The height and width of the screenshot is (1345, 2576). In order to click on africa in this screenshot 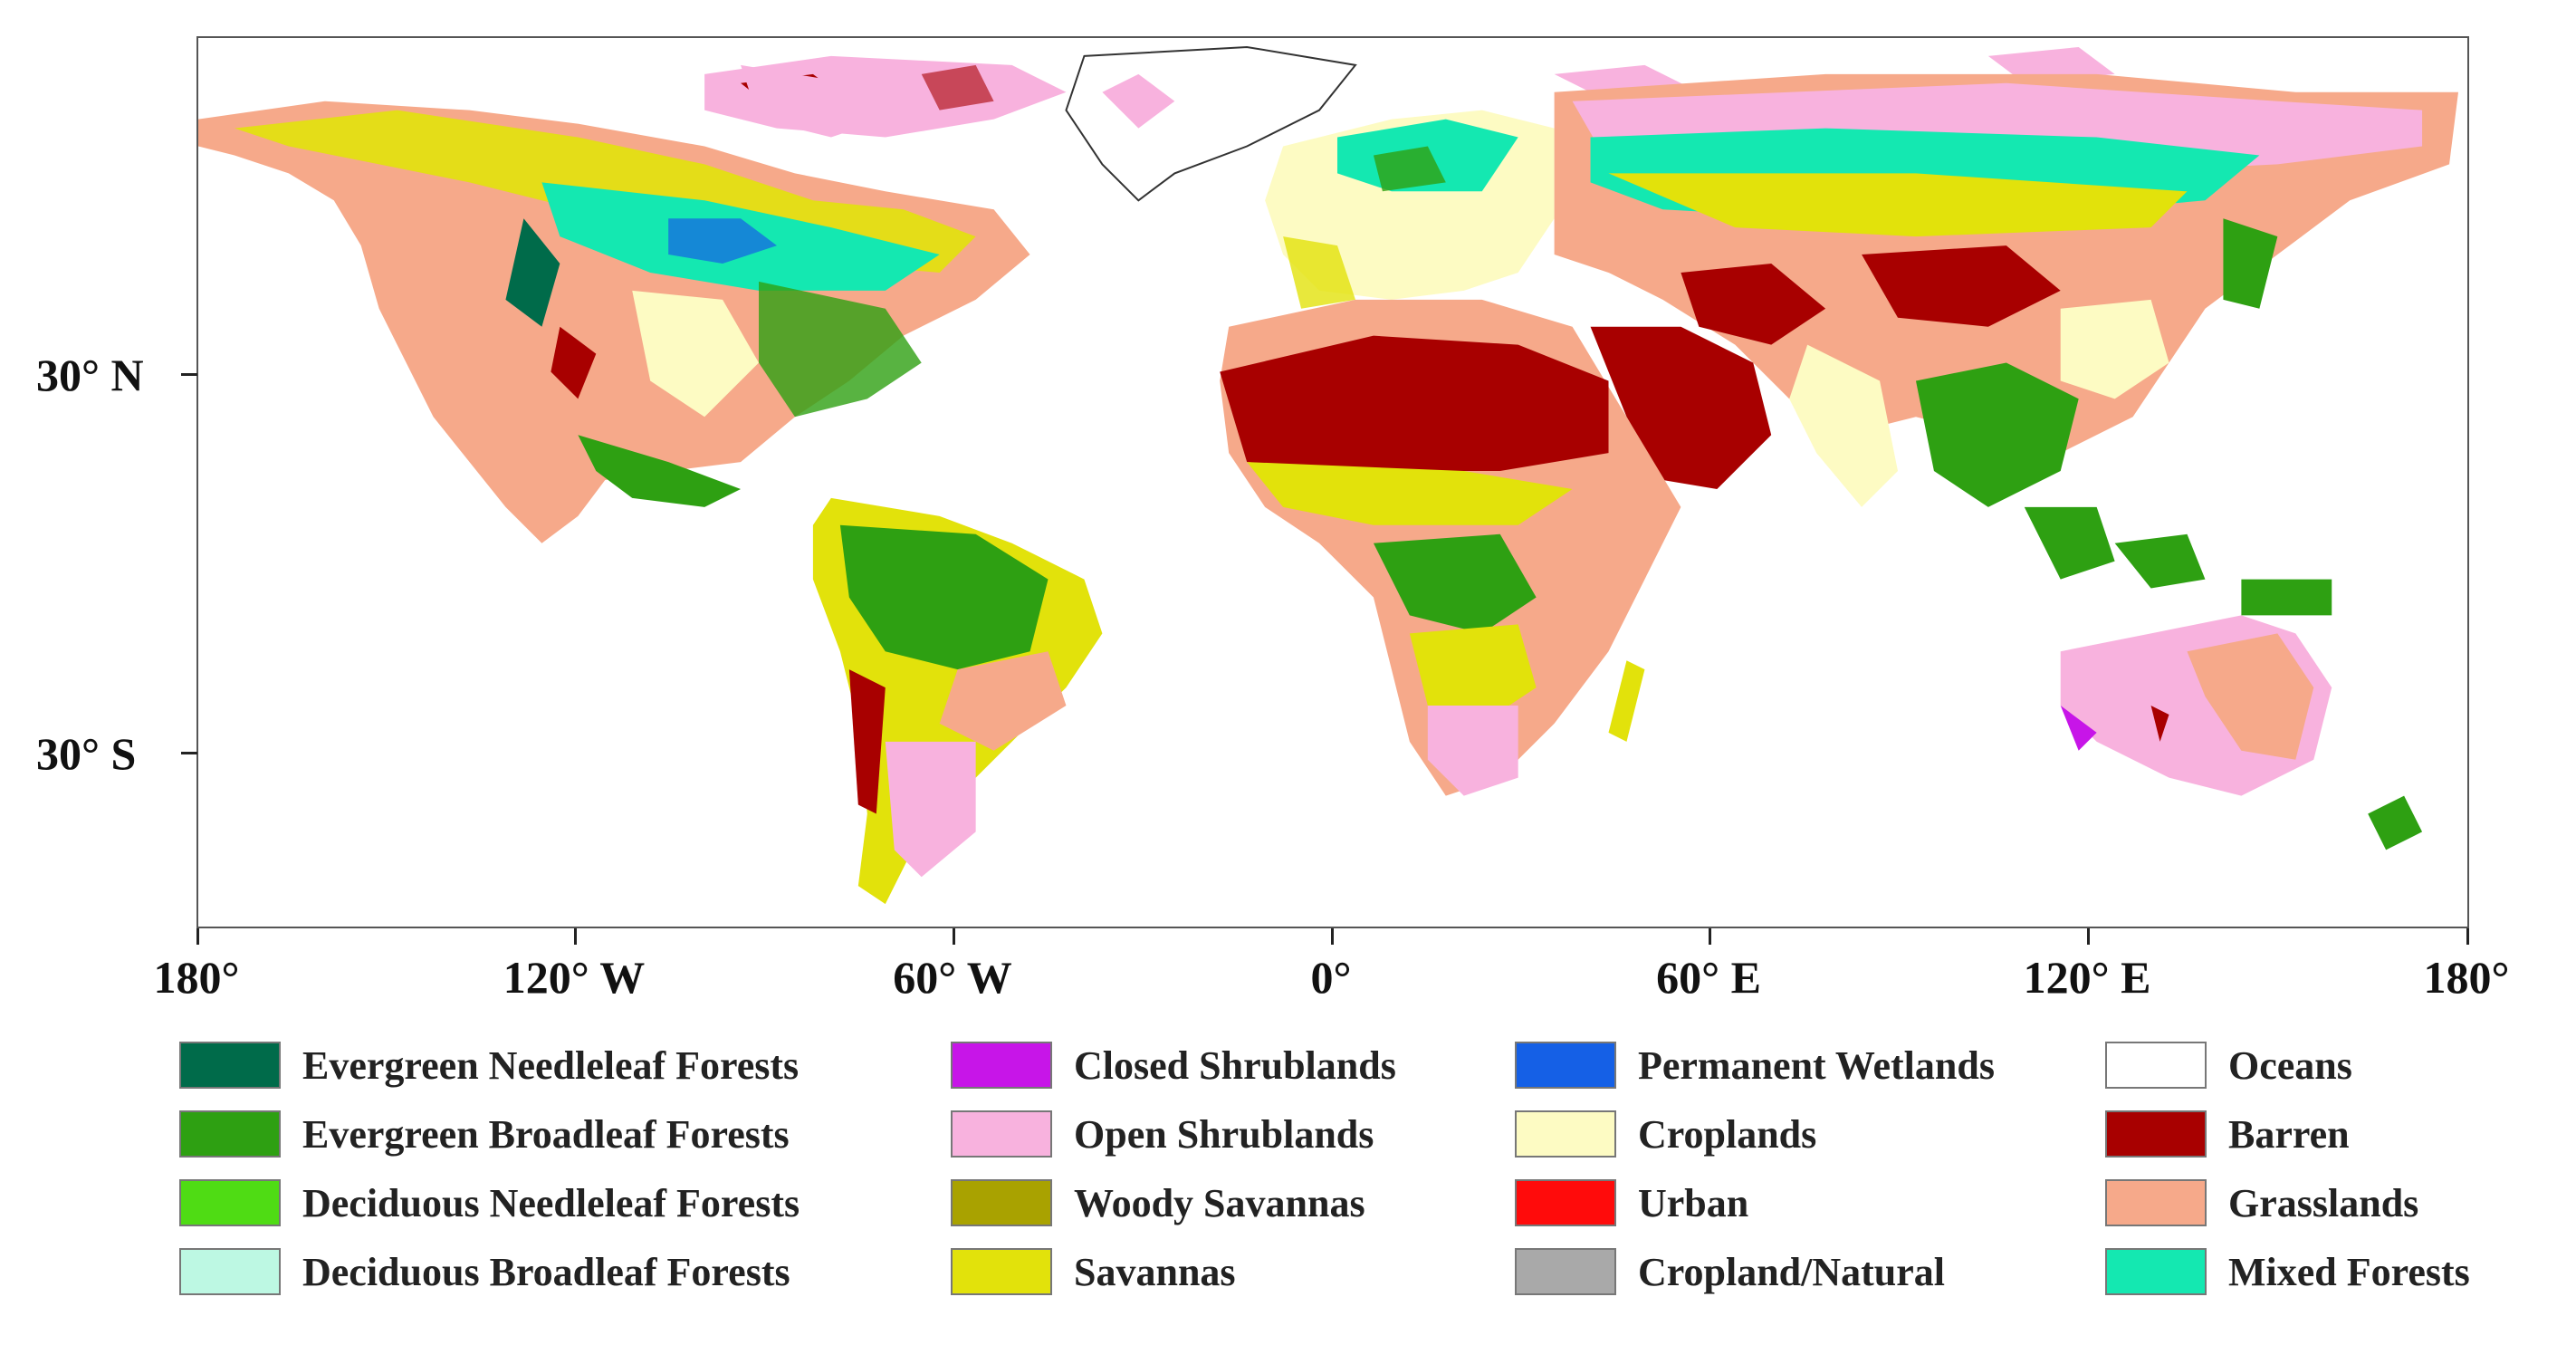, I will do `click(1450, 547)`.